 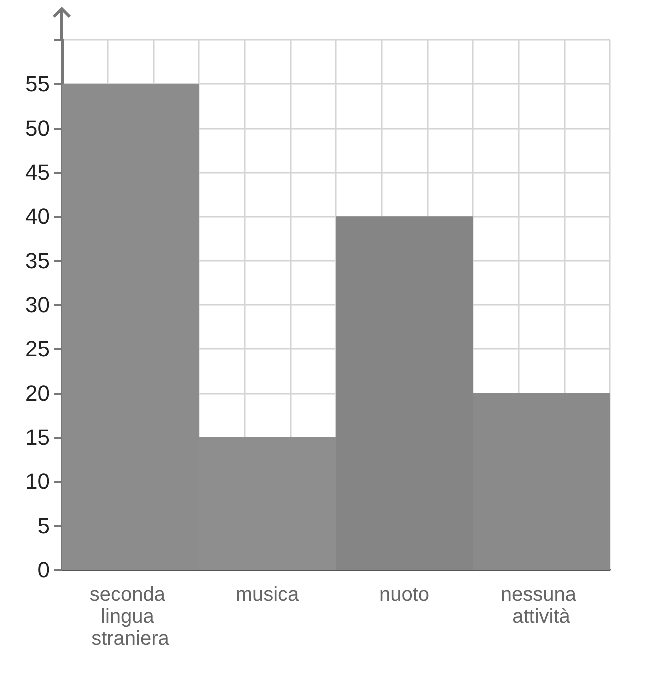 I want to click on y-tick-label: 50, so click(x=38, y=128).